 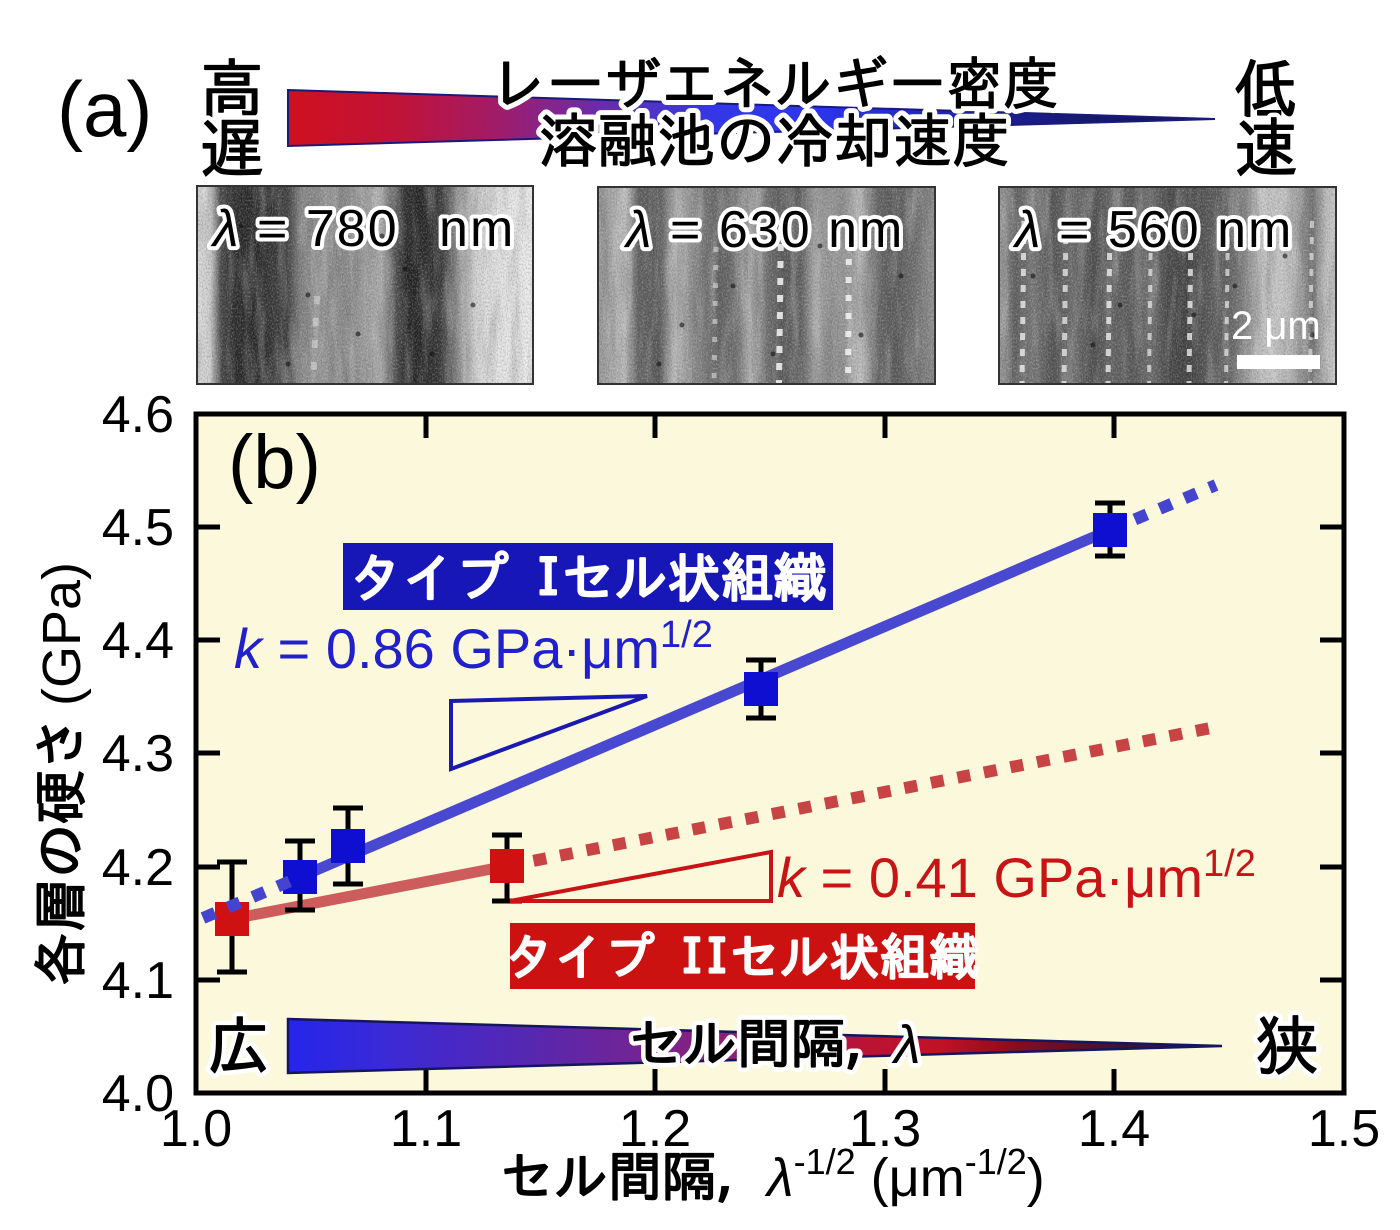 I want to click on svg-text: 4.4, so click(x=138, y=641).